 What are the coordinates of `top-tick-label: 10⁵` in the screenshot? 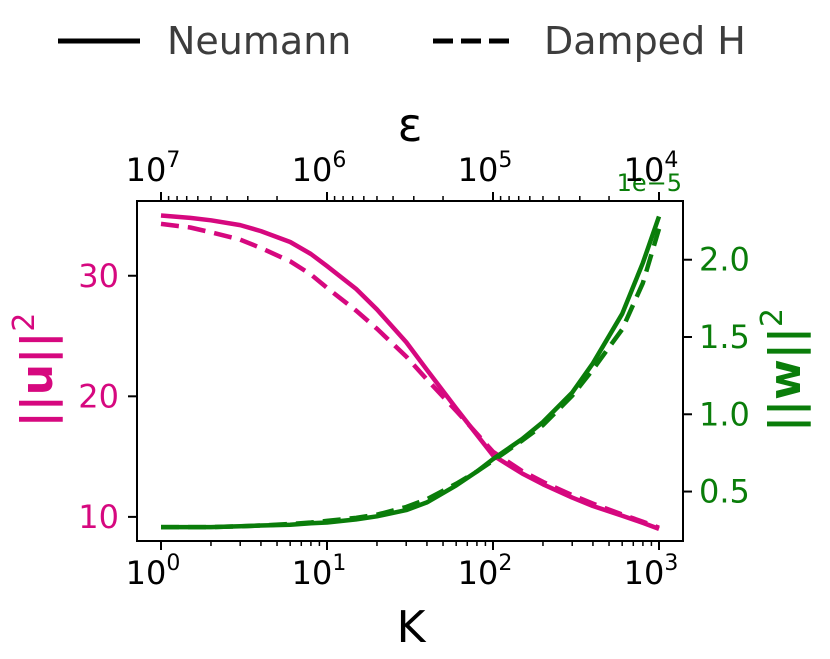 It's located at (485, 168).